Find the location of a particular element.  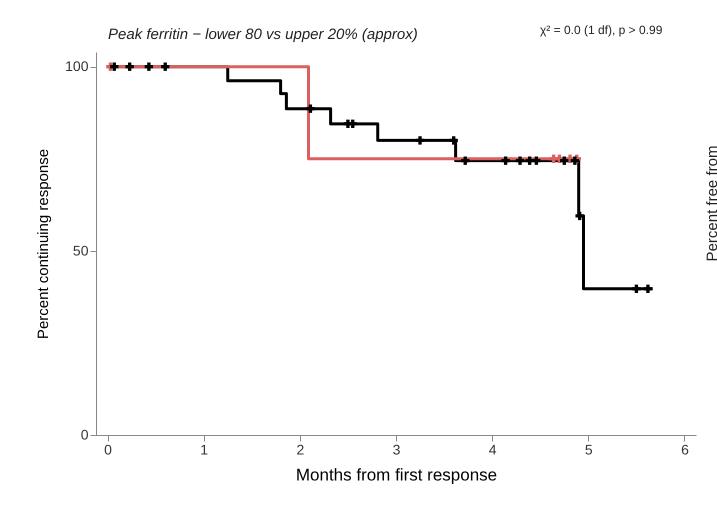

x-axis-title: Months from first response is located at coordinates (397, 475).